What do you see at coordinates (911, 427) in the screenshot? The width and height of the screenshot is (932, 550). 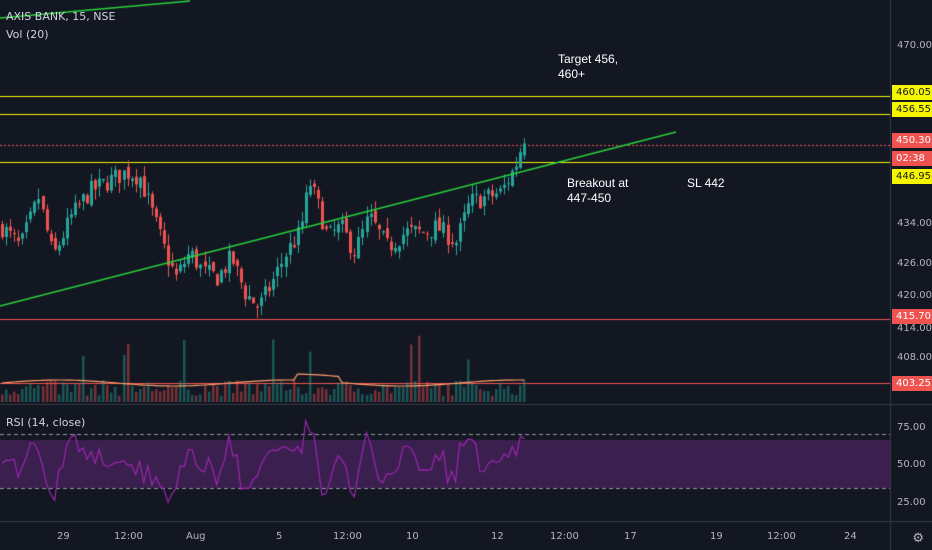 I see `rsi-axis-tick: 75.00` at bounding box center [911, 427].